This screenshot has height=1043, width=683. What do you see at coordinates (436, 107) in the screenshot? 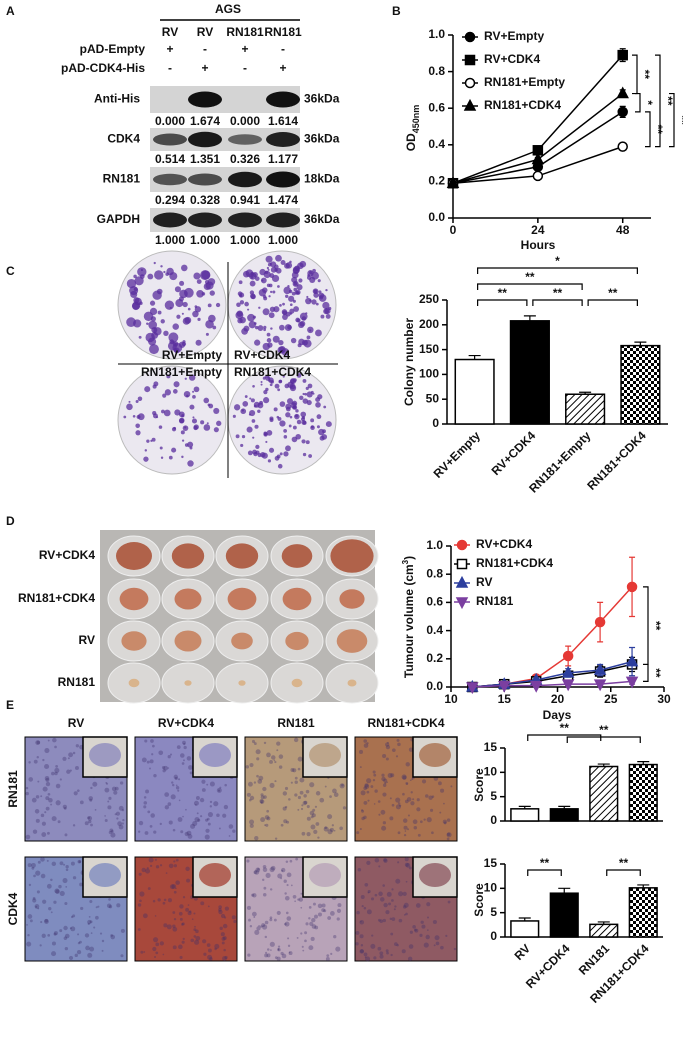
I see `y-tick-label: 0.6` at bounding box center [436, 107].